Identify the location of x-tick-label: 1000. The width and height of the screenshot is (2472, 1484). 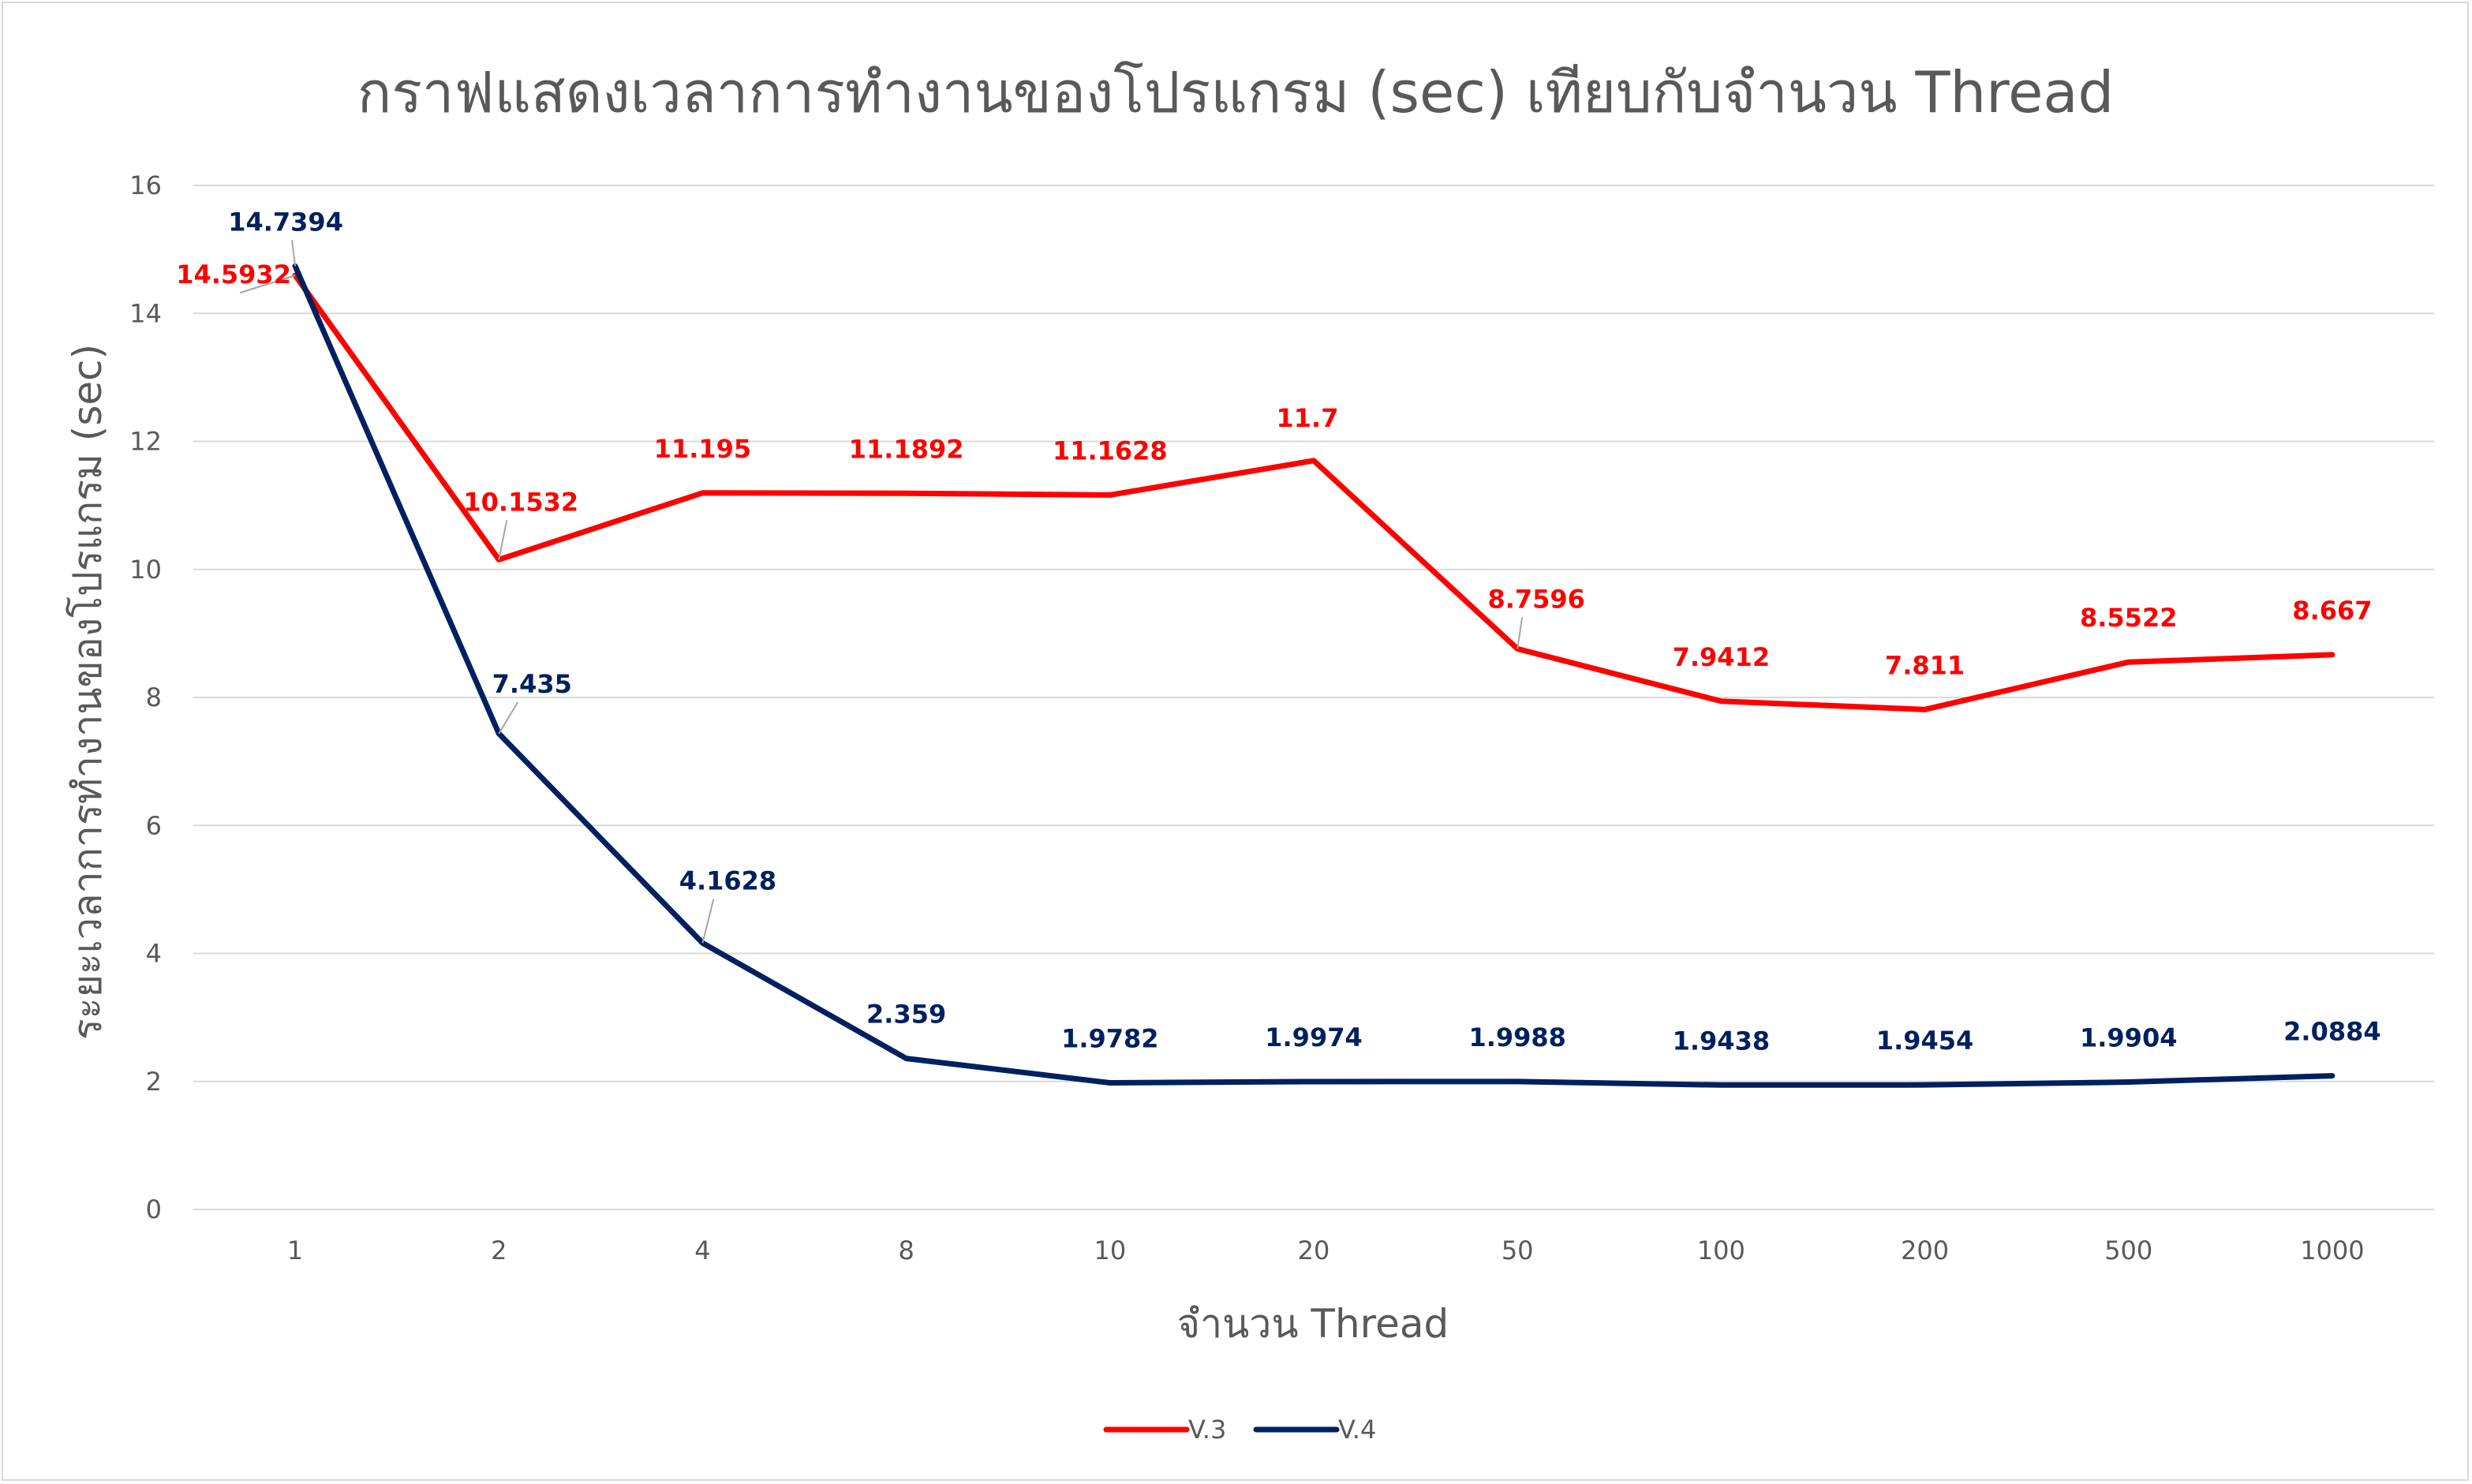
(2332, 1250).